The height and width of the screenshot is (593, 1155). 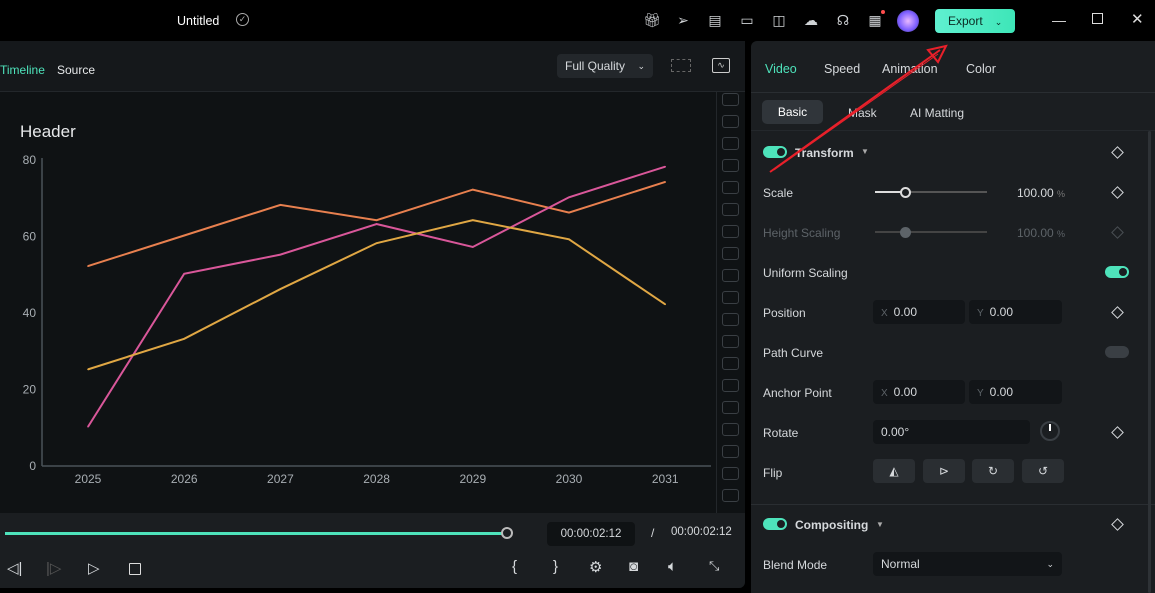 What do you see at coordinates (591, 534) in the screenshot?
I see `current-time: 00:00:02:12` at bounding box center [591, 534].